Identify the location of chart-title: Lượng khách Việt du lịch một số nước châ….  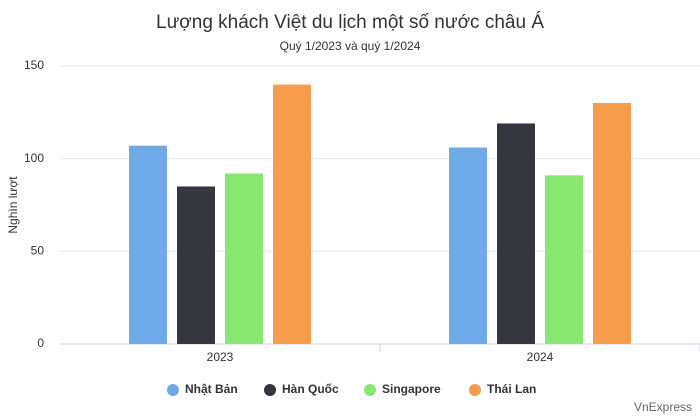
(350, 22).